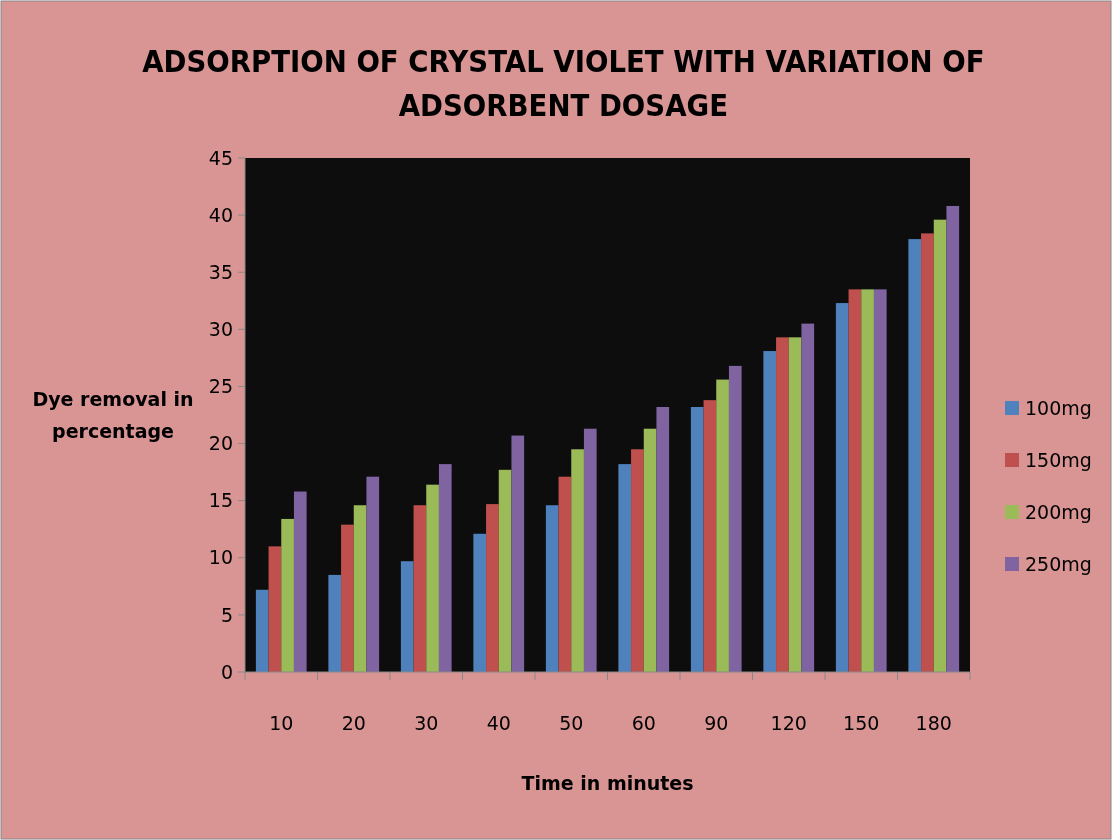 This screenshot has width=1112, height=840. What do you see at coordinates (571, 723) in the screenshot?
I see `x-tick-label: 50` at bounding box center [571, 723].